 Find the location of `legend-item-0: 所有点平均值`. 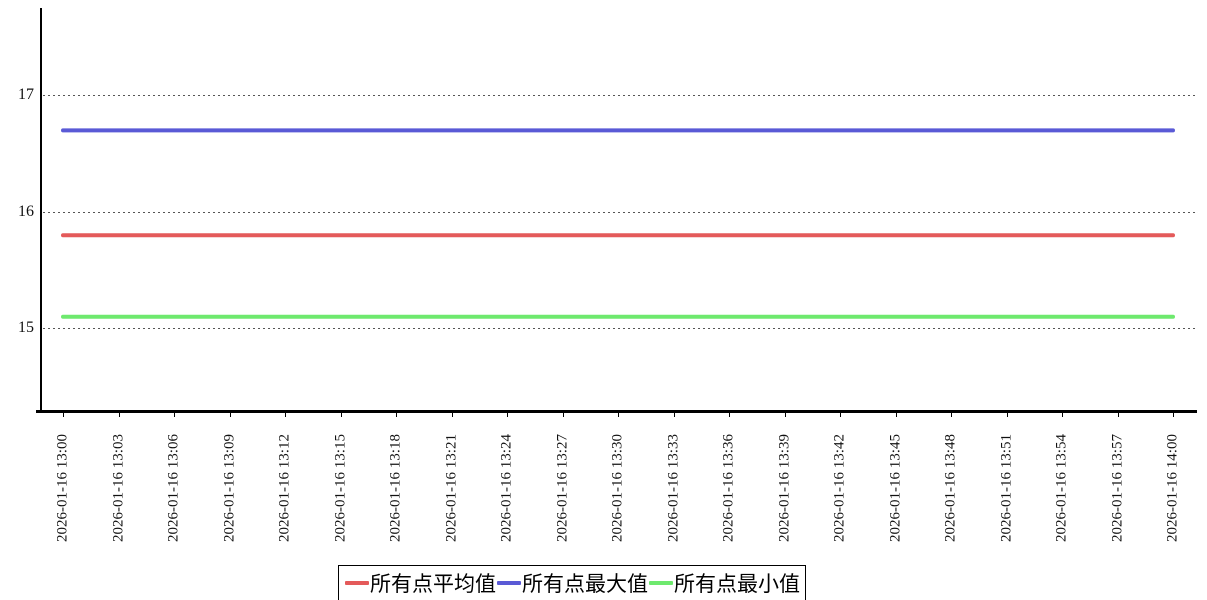

legend-item-0: 所有点平均值 is located at coordinates (420, 583).